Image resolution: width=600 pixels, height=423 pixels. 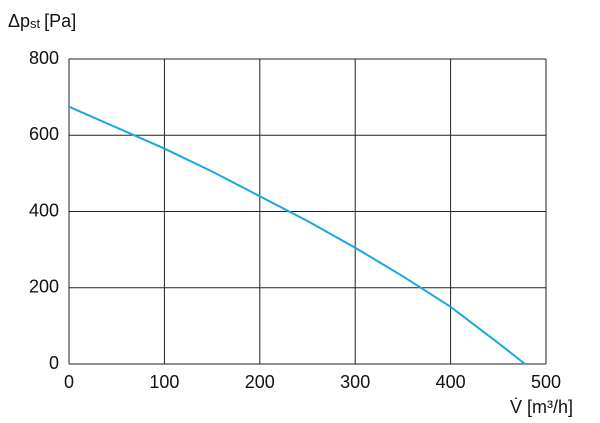 I want to click on y-tick-label: 800, so click(x=44, y=58).